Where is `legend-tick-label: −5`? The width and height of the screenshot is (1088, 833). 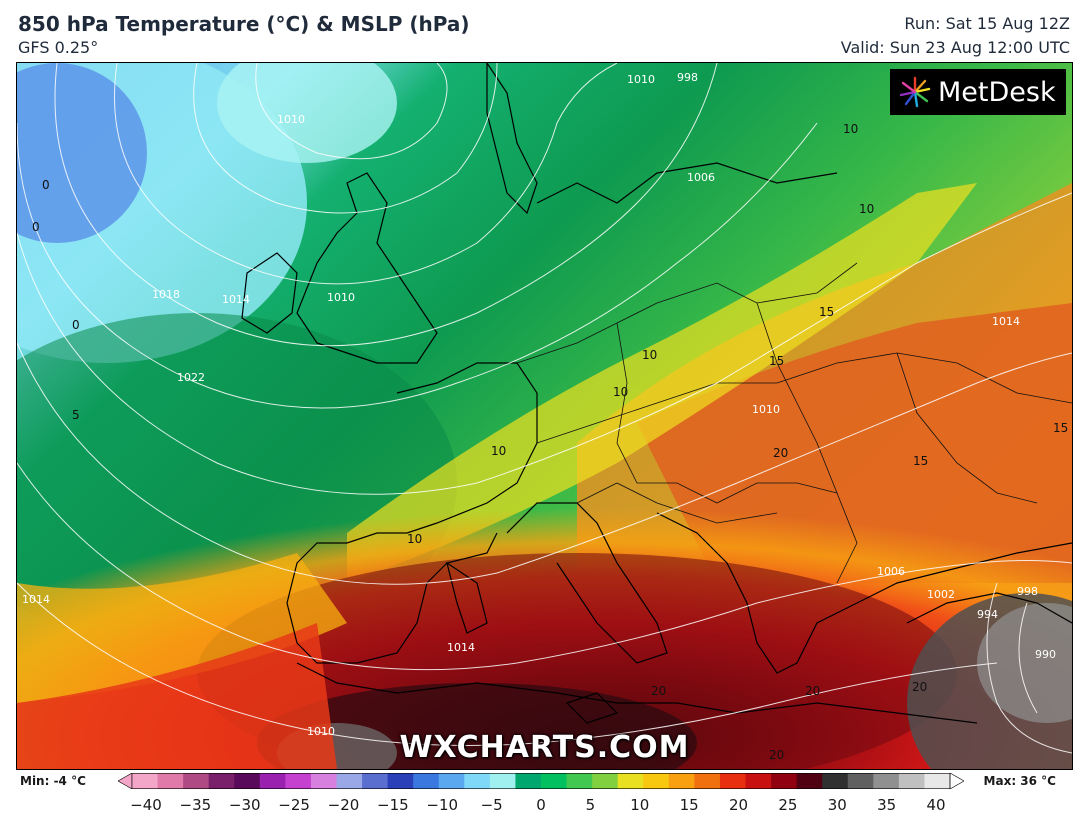
legend-tick-label: −5 is located at coordinates (491, 805).